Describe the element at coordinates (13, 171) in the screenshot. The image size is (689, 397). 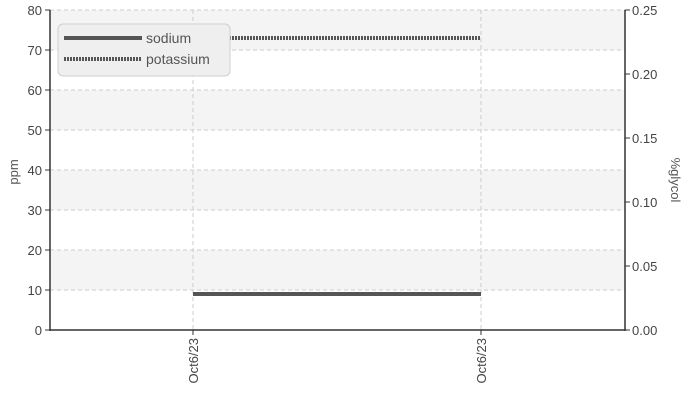
I see `y-axis-left-label: ppm` at that location.